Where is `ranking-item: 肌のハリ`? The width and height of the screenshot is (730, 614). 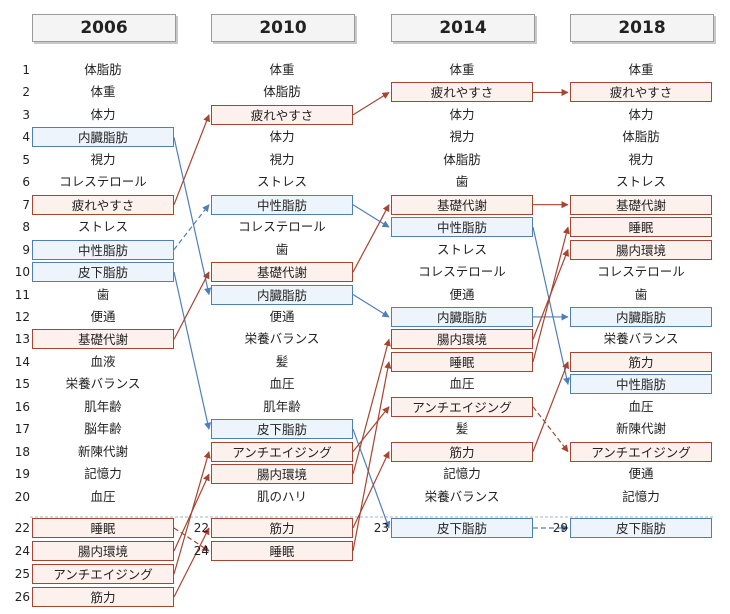
ranking-item: 肌のハリ is located at coordinates (281, 496).